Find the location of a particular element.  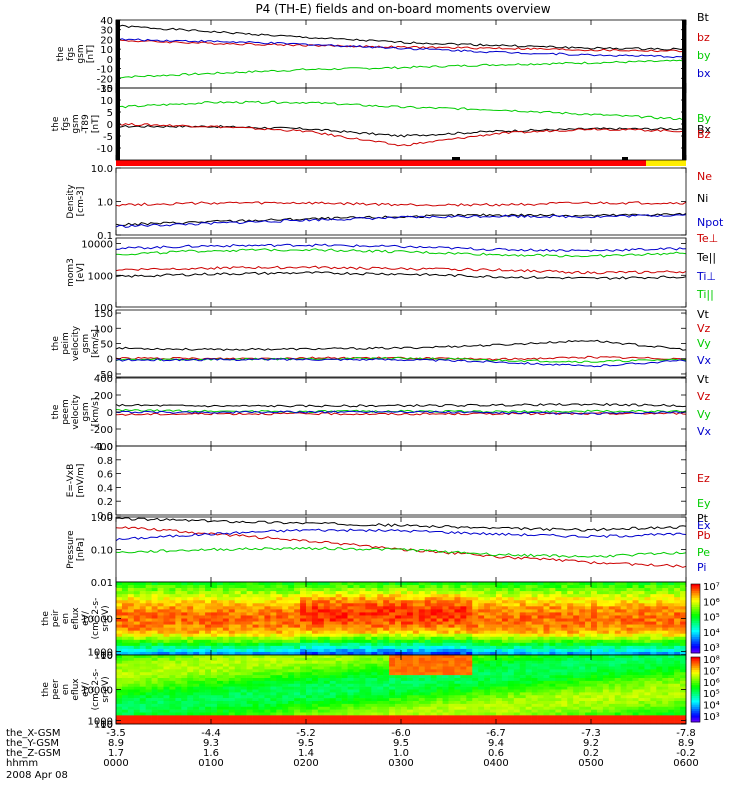

colorbar-segment is located at coordinates (695, 701).